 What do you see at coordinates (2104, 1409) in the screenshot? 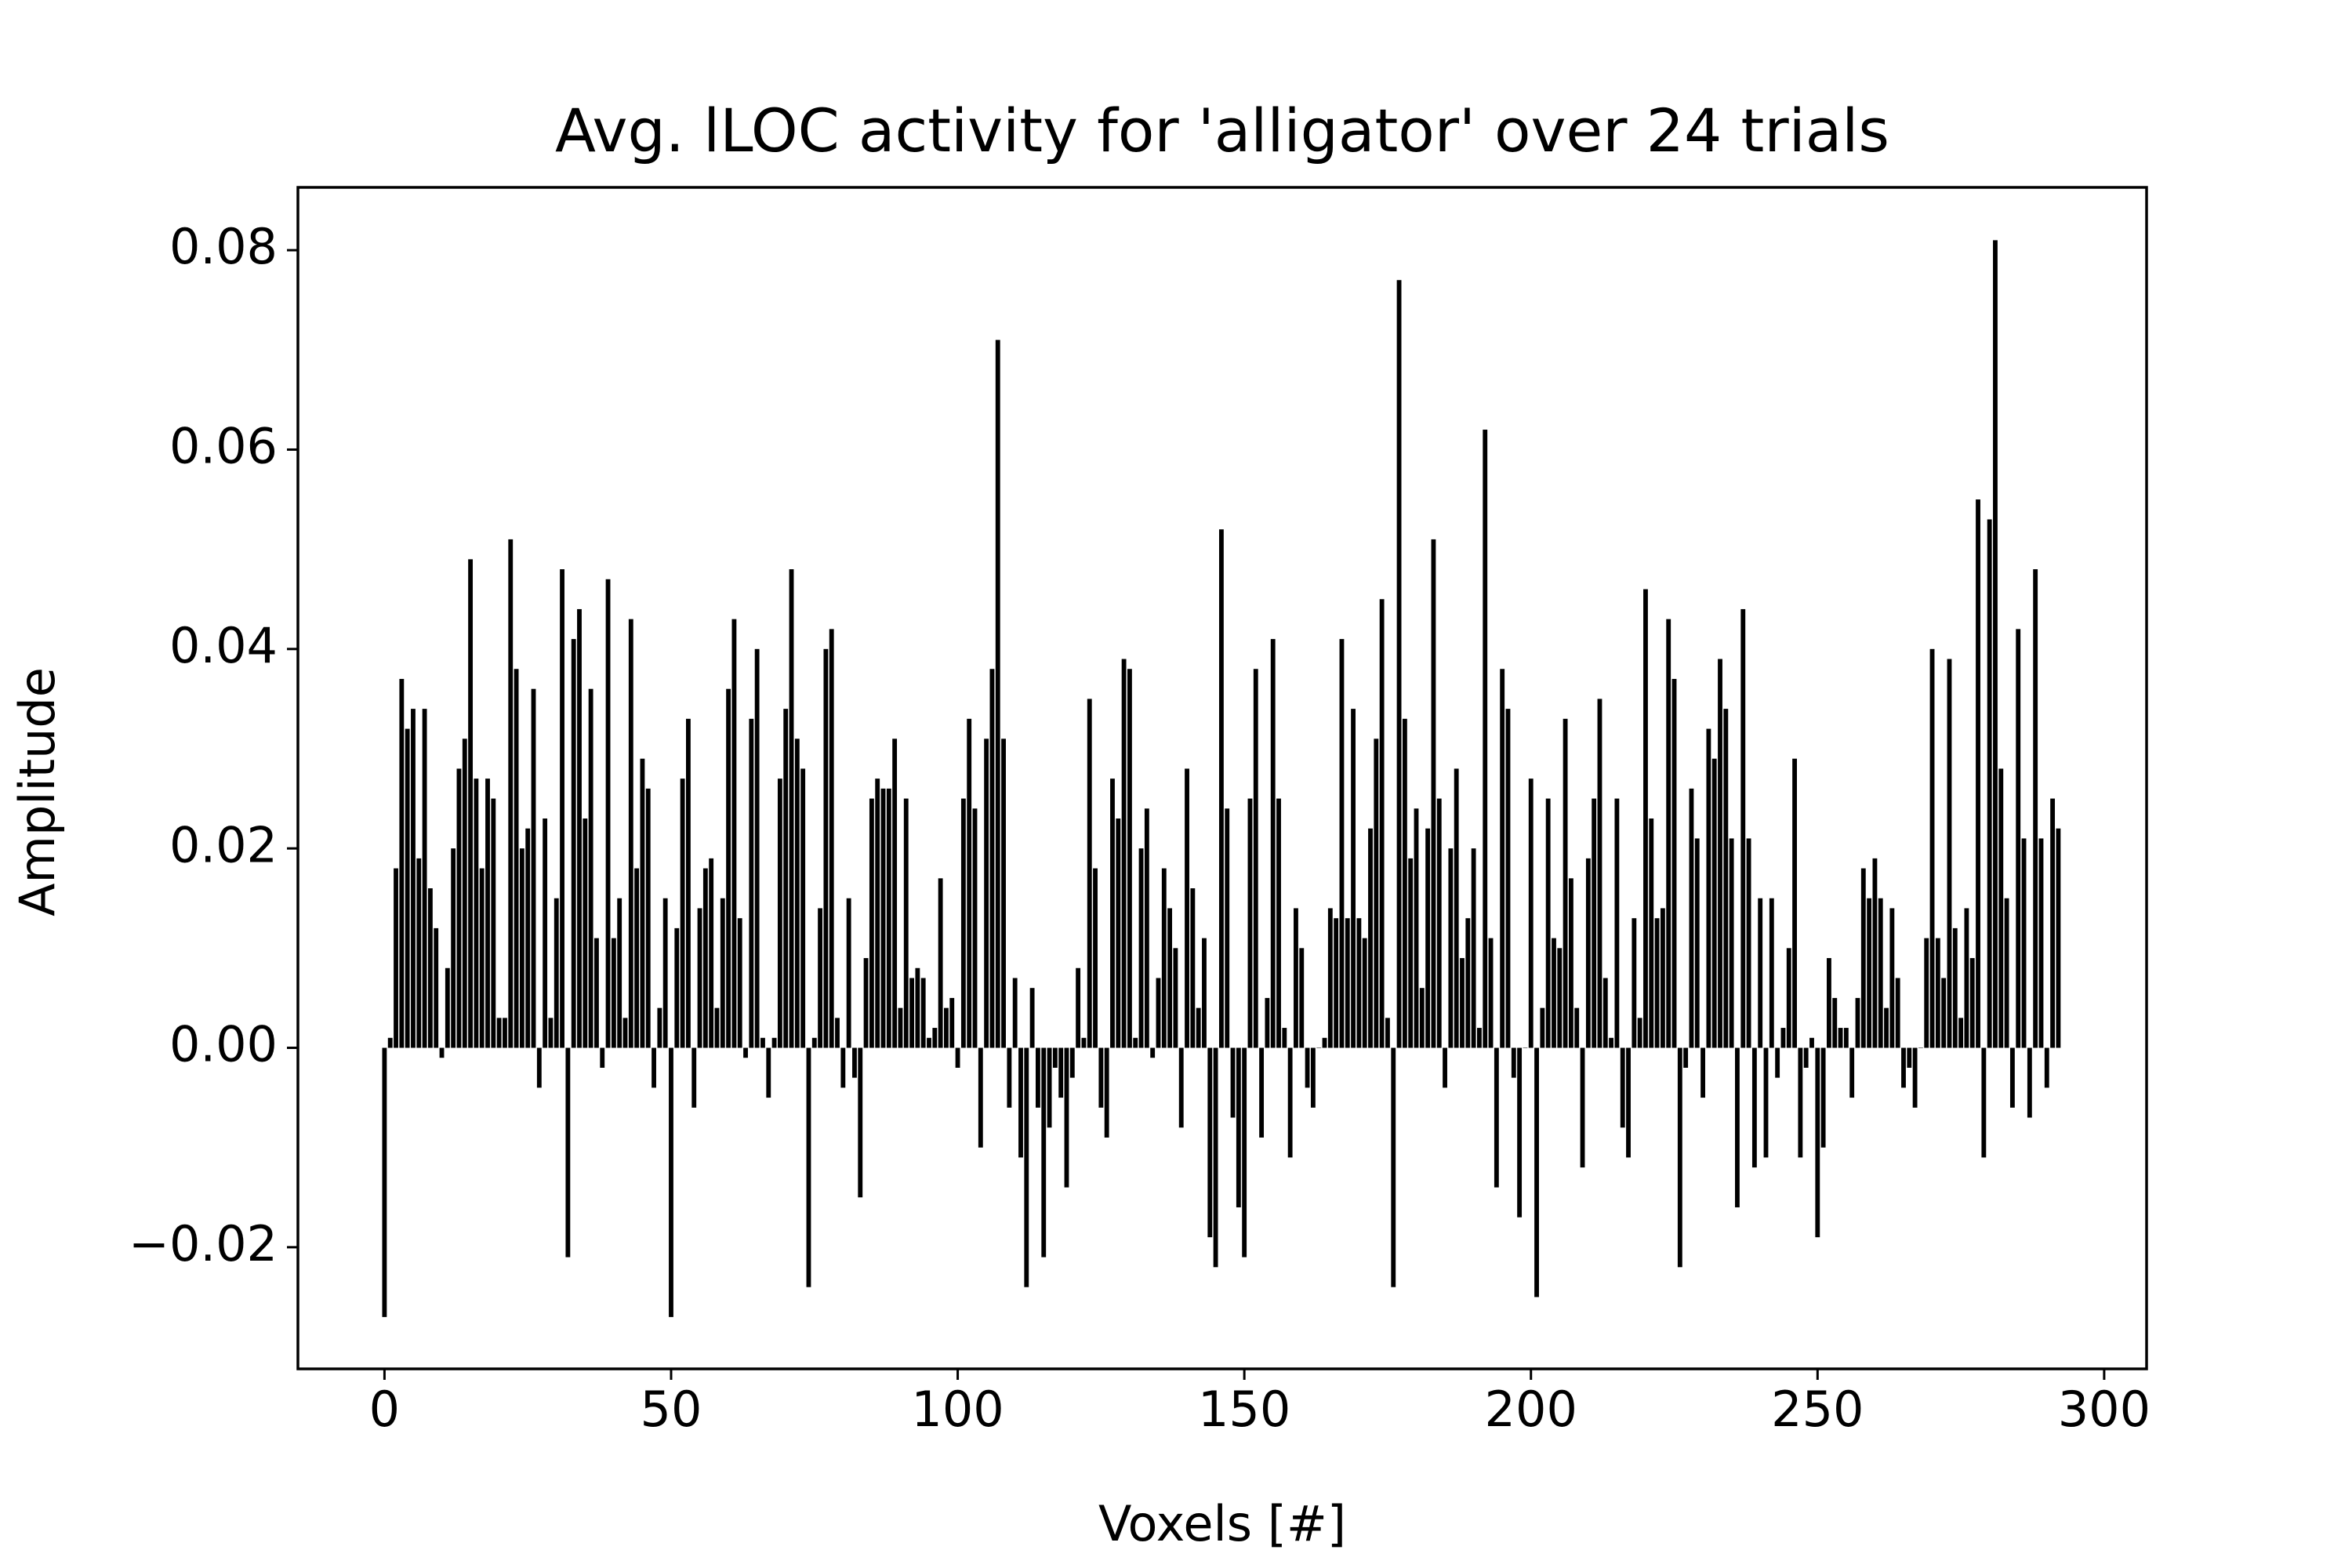
I see `x-tick-label: 300` at bounding box center [2104, 1409].